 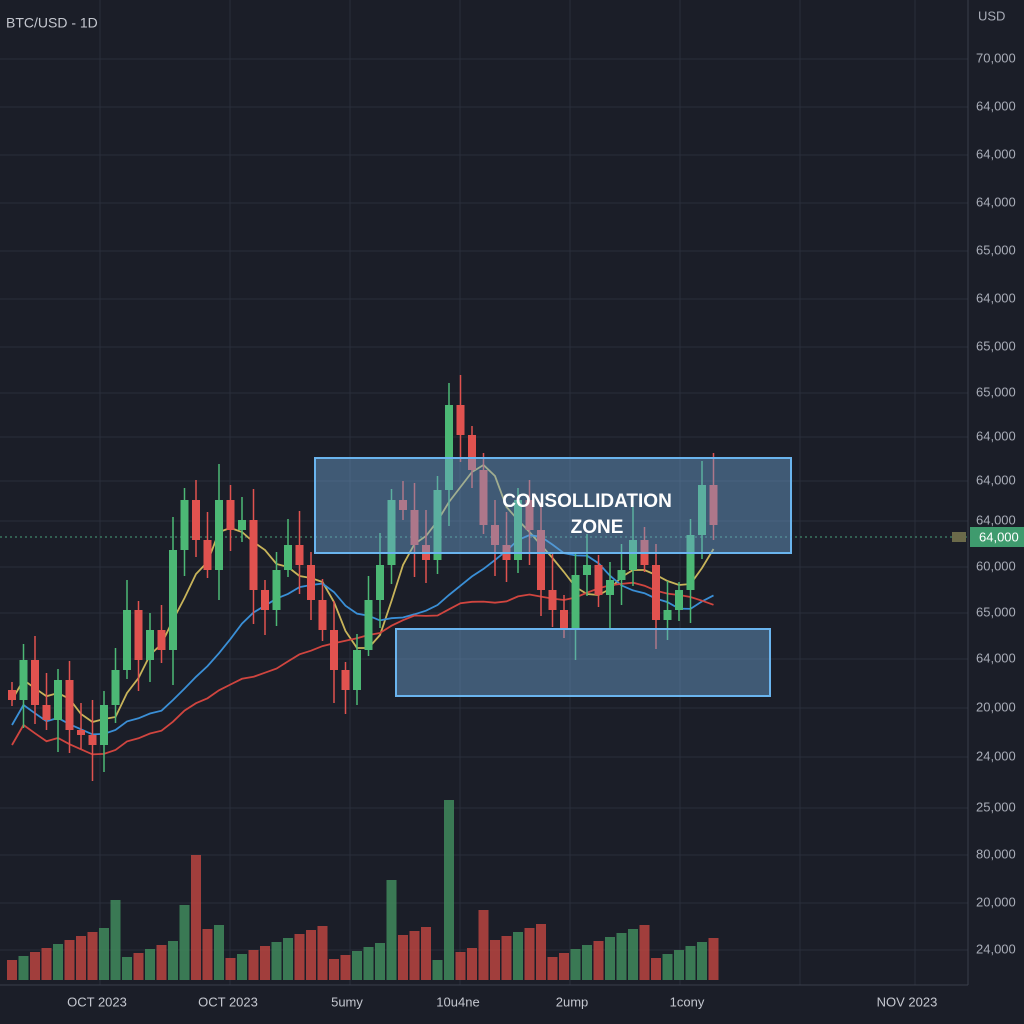 What do you see at coordinates (996, 57) in the screenshot?
I see `price-label: 70,000` at bounding box center [996, 57].